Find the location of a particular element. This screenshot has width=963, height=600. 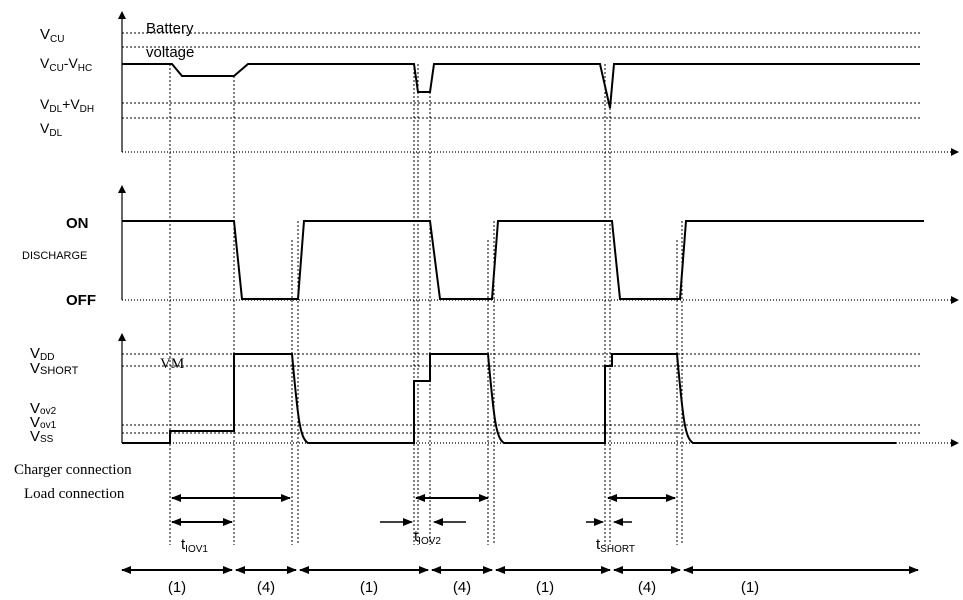

vcu-label: VCU is located at coordinates (52, 35).